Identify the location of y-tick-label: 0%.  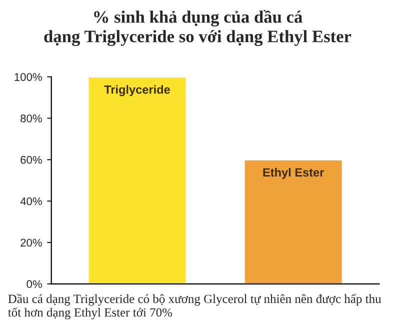
(34, 284).